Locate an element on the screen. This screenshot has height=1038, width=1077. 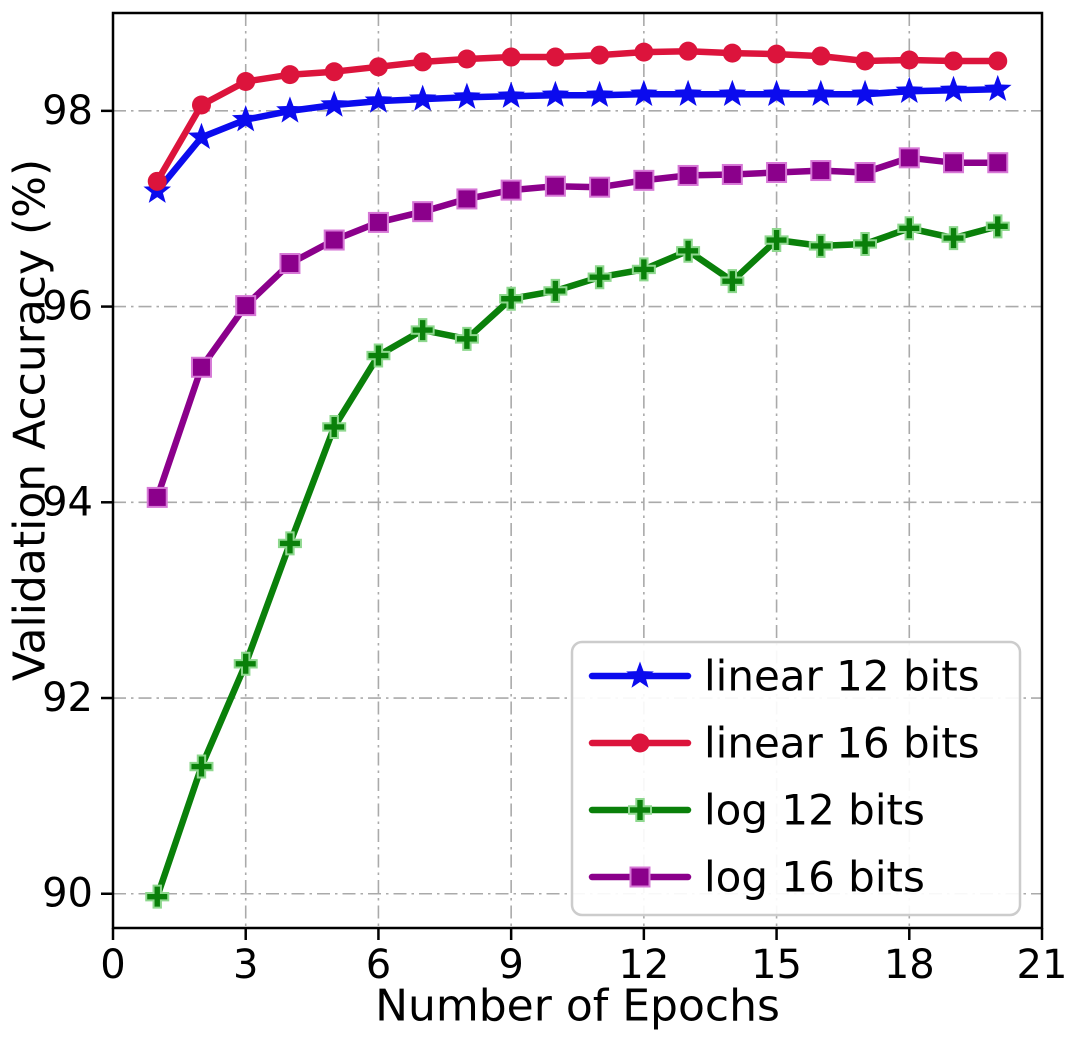
legend-label: log 12 bits is located at coordinates (814, 810).